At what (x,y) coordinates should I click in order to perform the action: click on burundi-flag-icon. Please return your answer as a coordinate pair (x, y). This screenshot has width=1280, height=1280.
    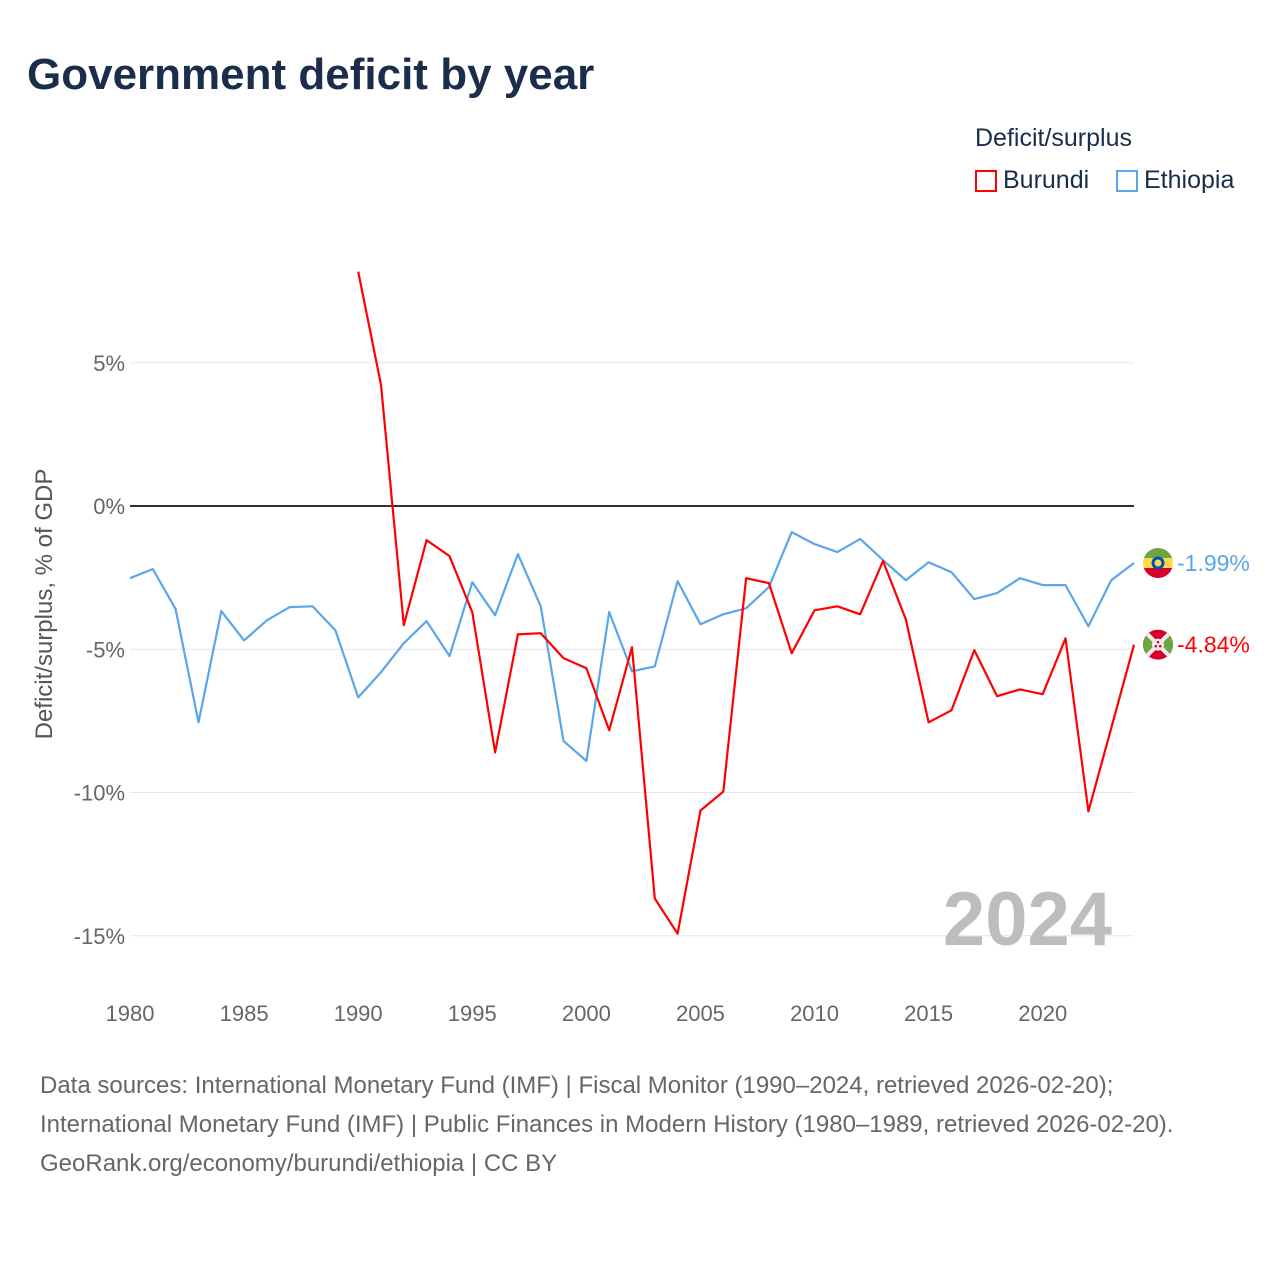
    Looking at the image, I should click on (1158, 644).